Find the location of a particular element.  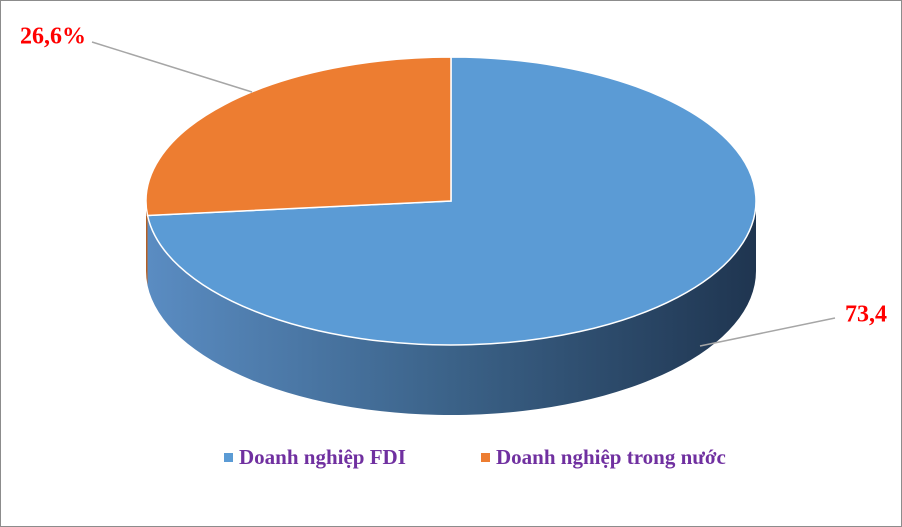

legend-label: Doanh nghiệp FDI is located at coordinates (322, 457).